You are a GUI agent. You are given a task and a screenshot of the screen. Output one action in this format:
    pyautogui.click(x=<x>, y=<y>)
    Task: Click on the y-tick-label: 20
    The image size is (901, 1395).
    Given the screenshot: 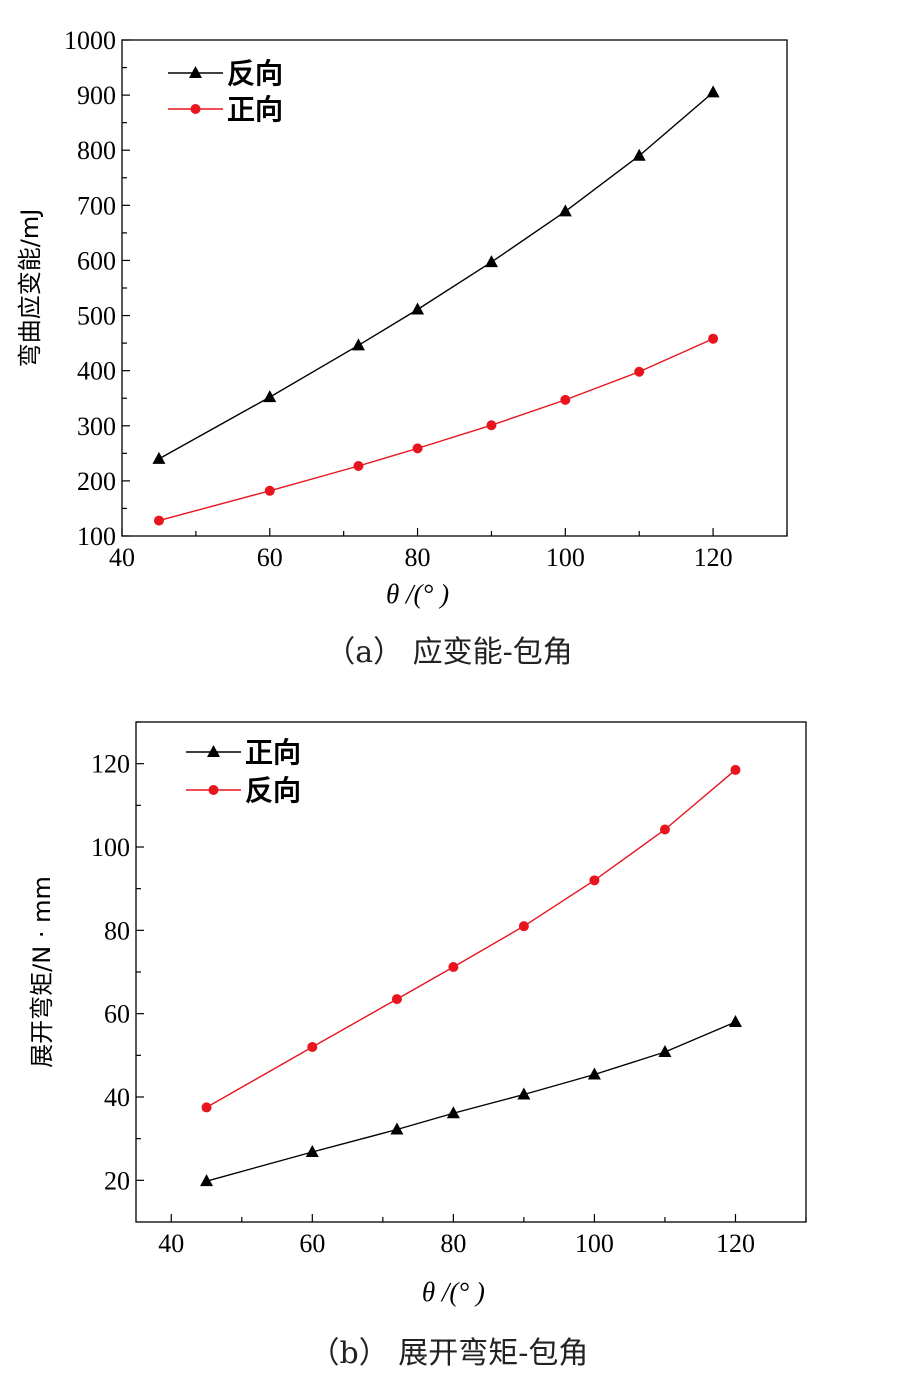 What is the action you would take?
    pyautogui.click(x=117, y=1180)
    